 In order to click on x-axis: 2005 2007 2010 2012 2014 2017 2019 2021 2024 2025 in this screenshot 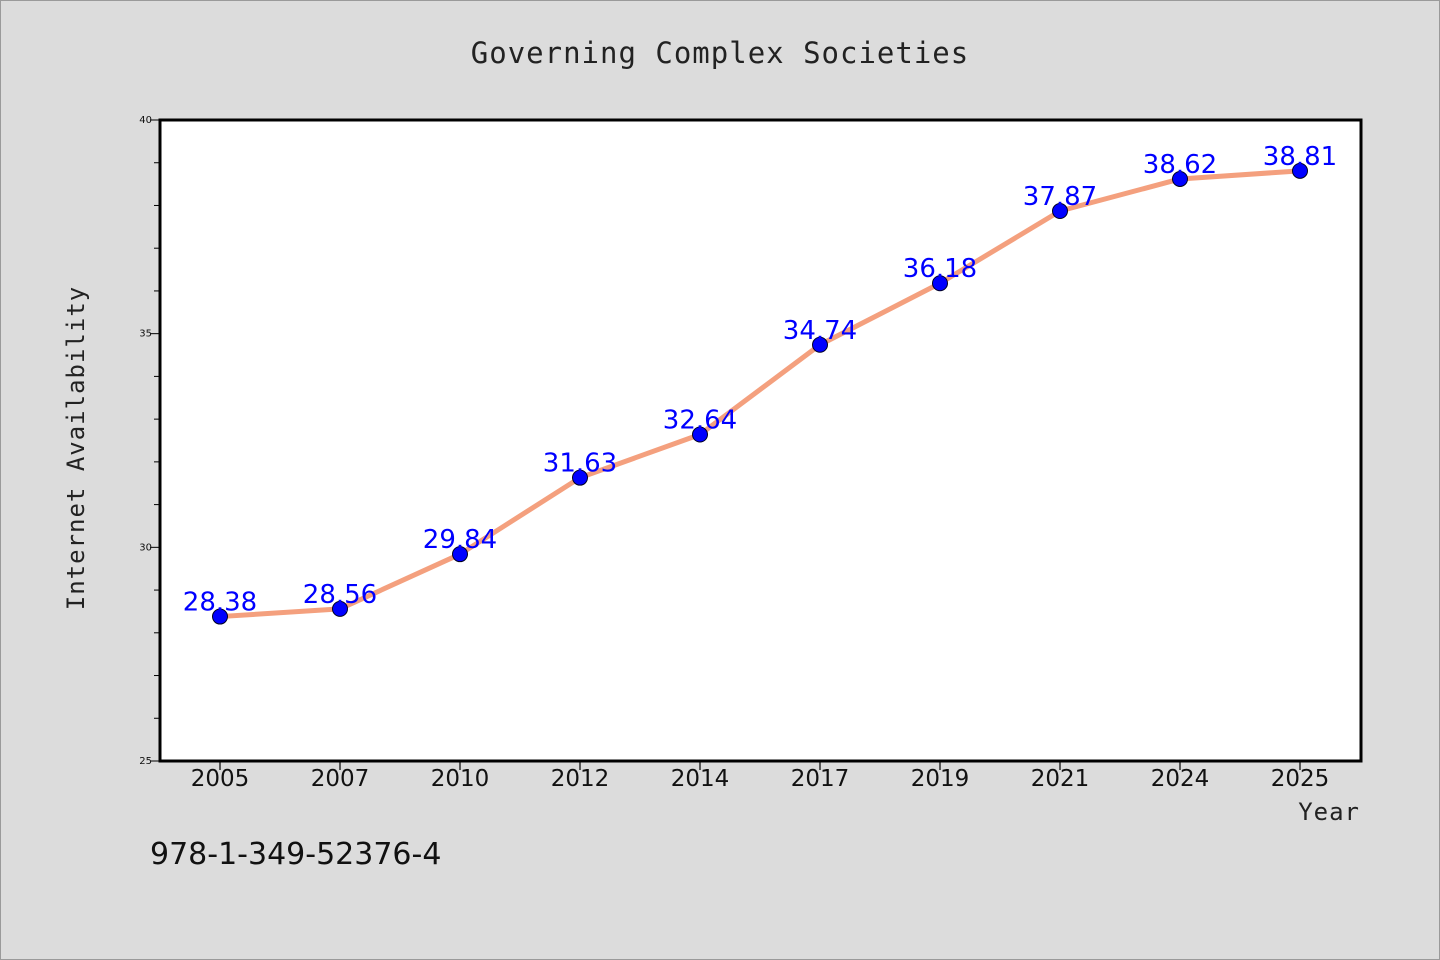, I will do `click(760, 776)`.